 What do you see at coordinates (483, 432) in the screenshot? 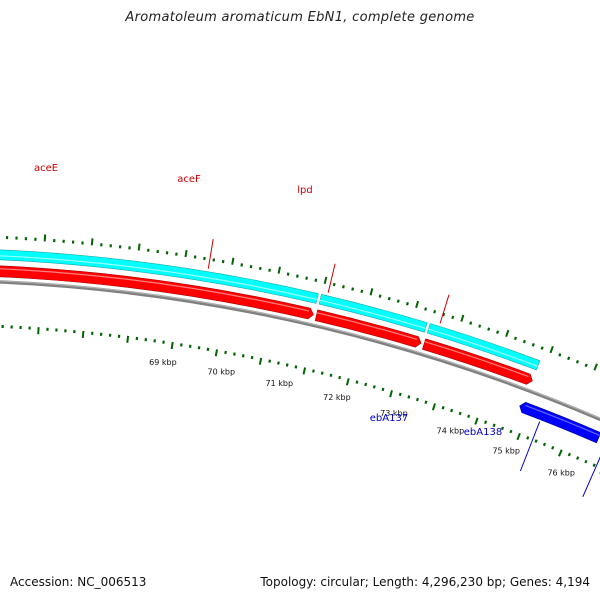
I see `gene-label-ebA138: ebA138` at bounding box center [483, 432].